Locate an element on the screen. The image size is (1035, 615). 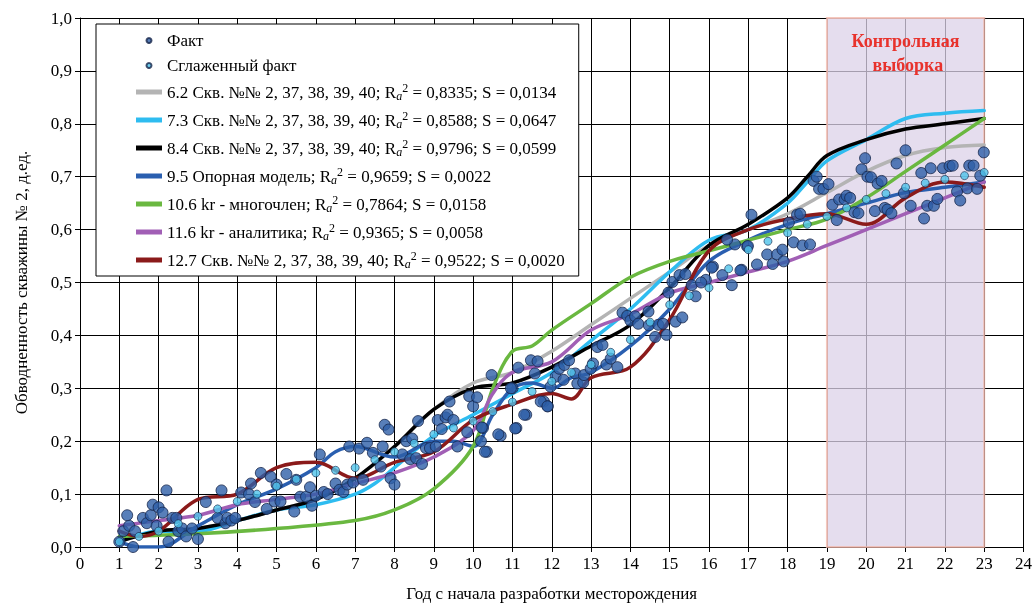
x-tick-label: 7 is located at coordinates (355, 563).